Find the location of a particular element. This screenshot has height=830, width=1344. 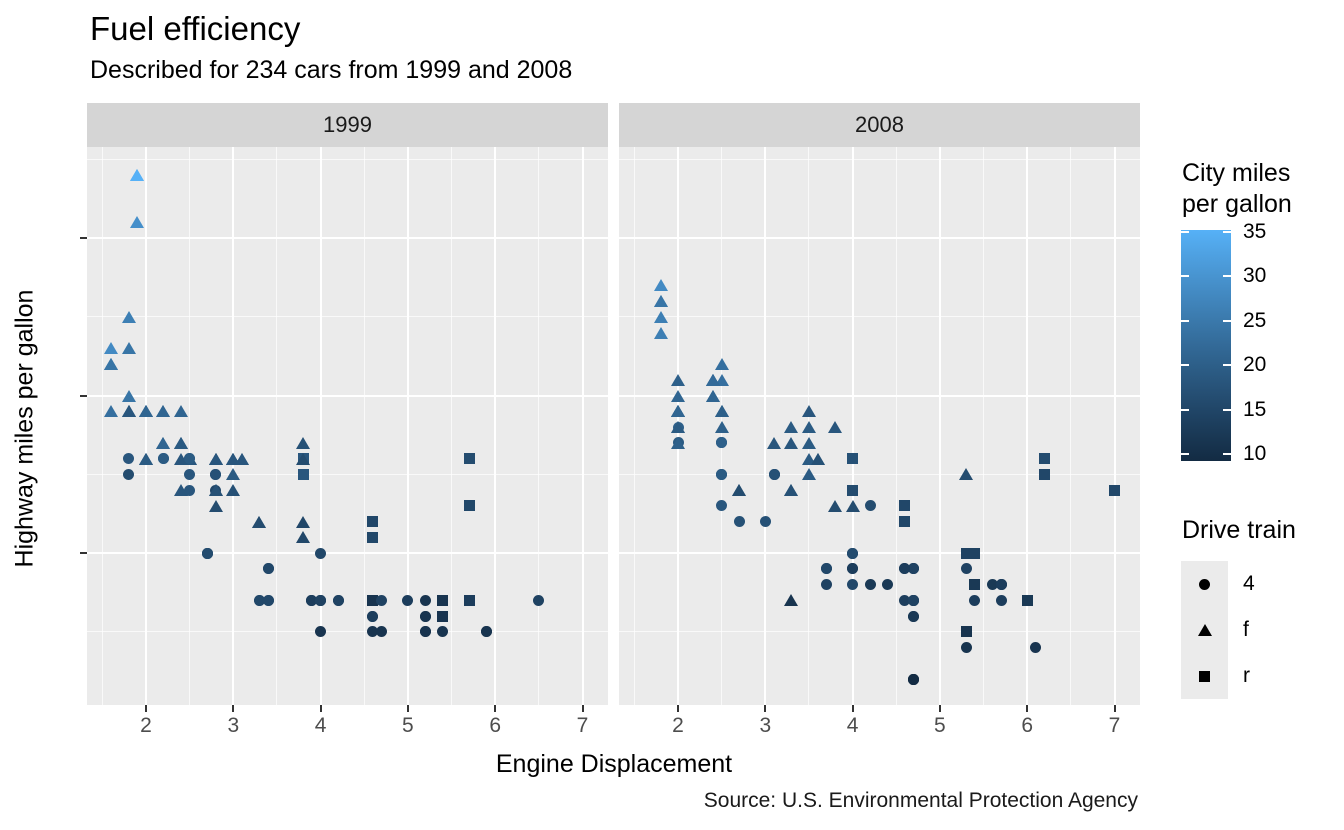

x-tick-label: 2 is located at coordinates (146, 725).